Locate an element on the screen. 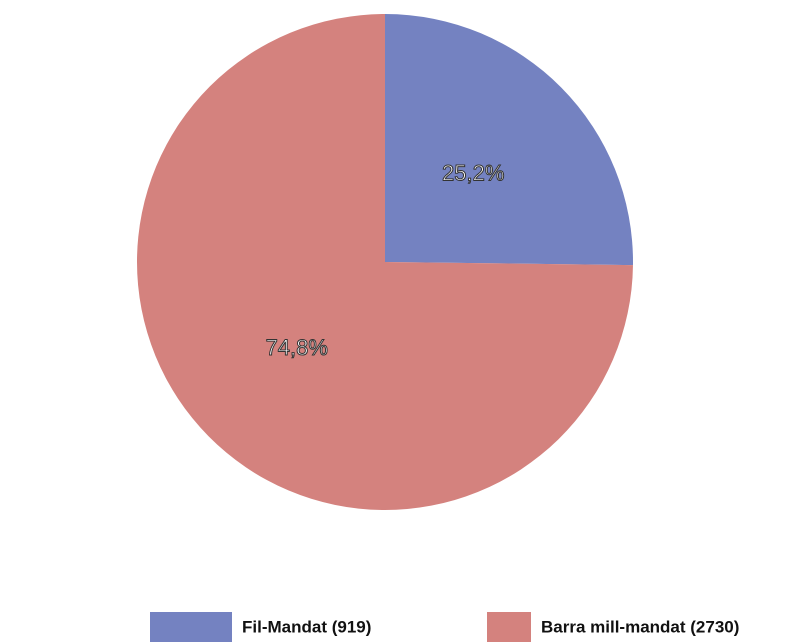  legend-label: Barra mill-mandat (2730) is located at coordinates (640, 626).